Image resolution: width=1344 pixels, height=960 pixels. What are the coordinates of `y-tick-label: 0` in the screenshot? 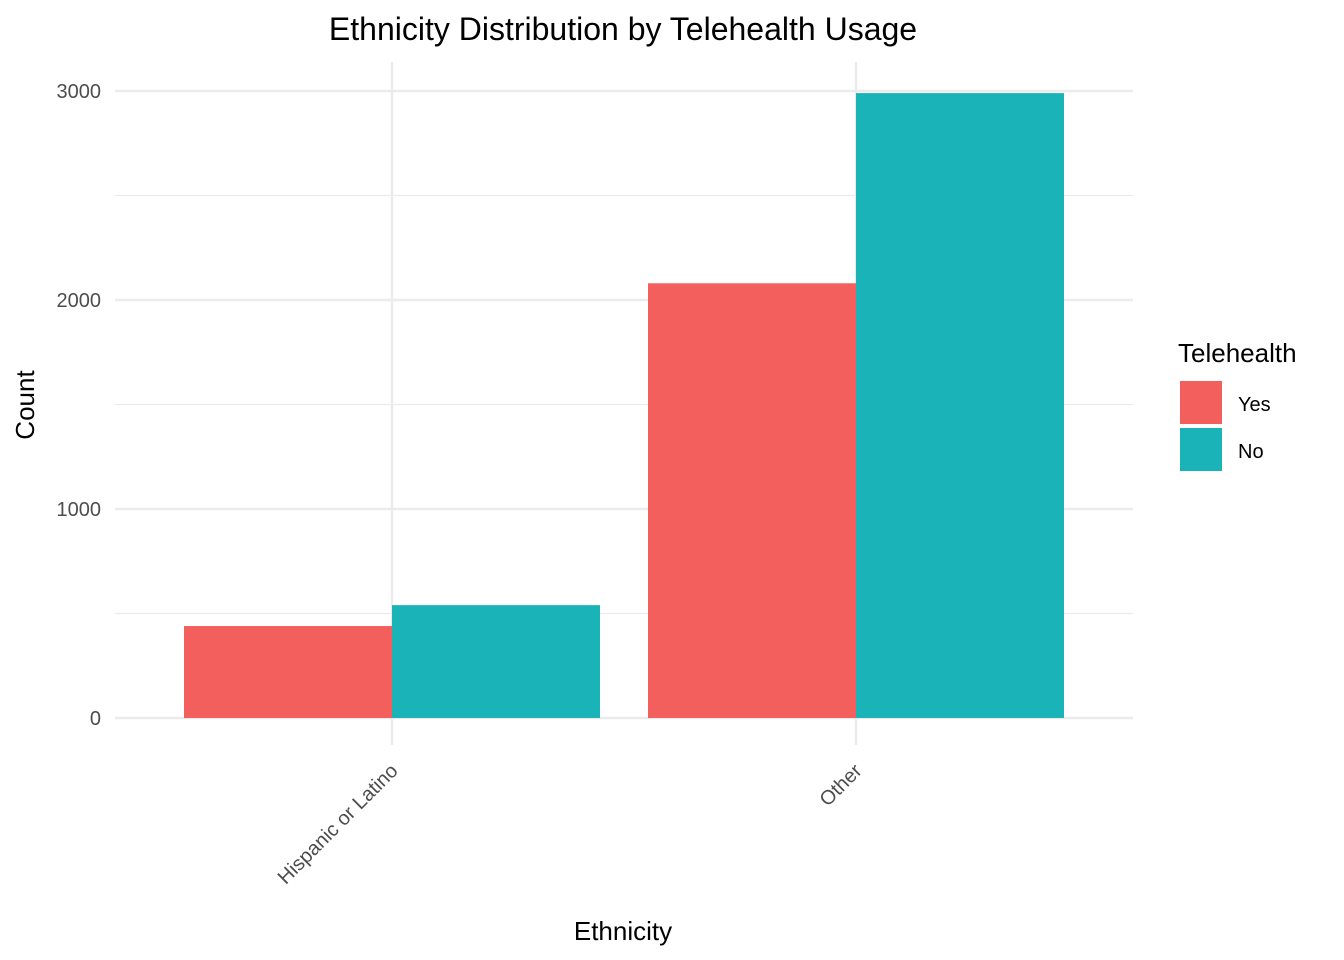 It's located at (95, 719).